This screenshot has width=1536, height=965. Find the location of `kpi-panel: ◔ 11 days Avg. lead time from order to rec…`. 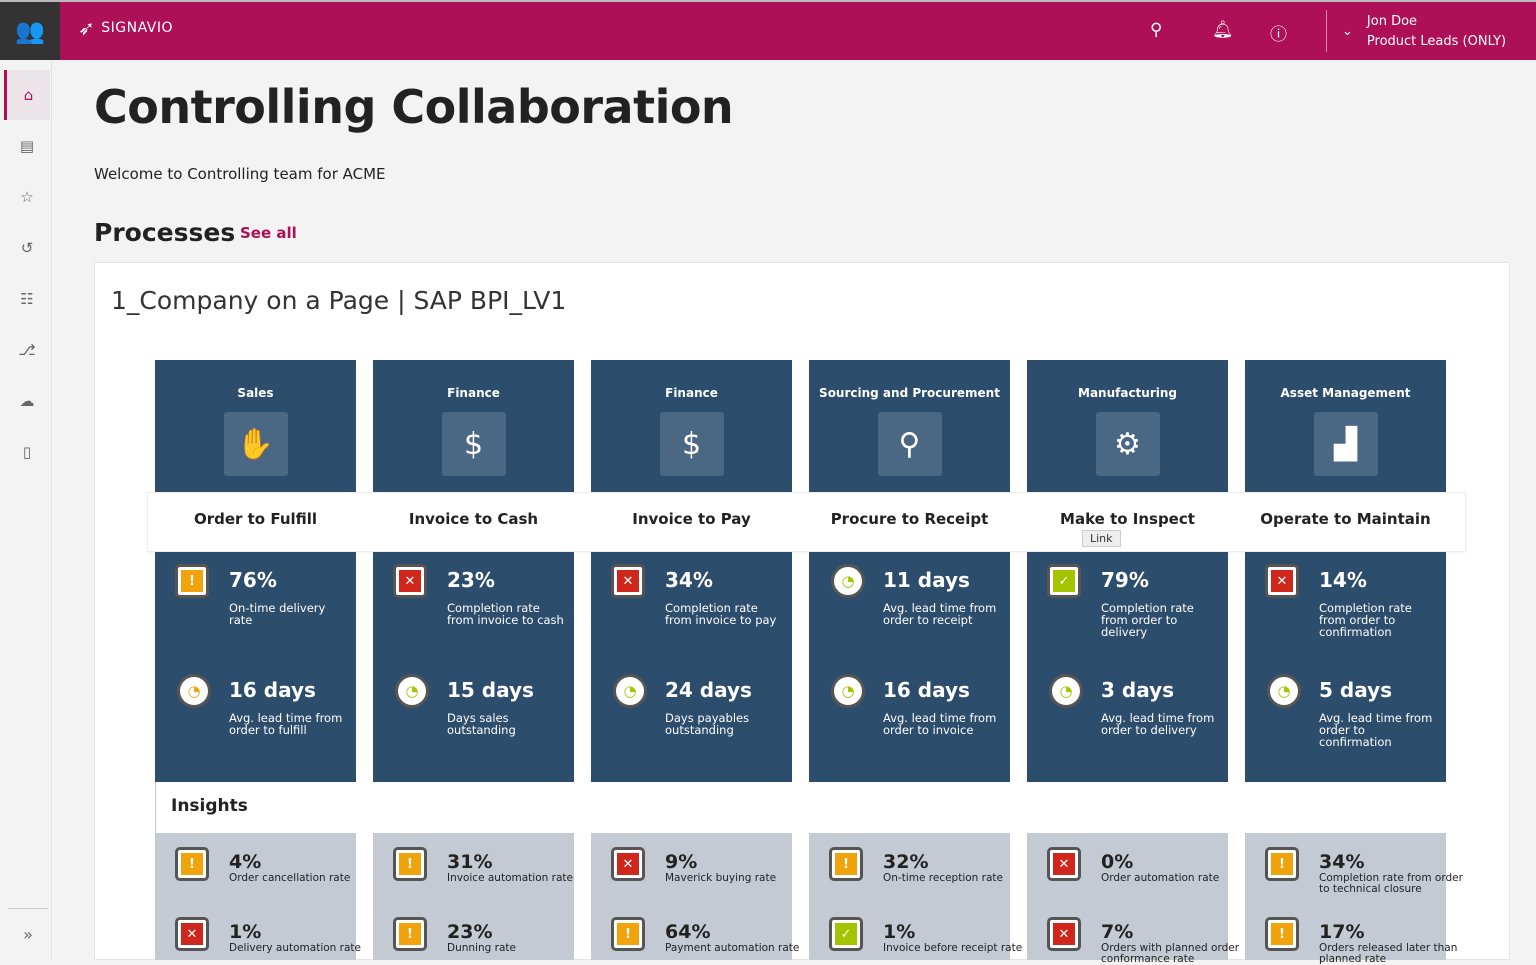

kpi-panel: ◔ 11 days Avg. lead time from order to rec… is located at coordinates (909, 667).